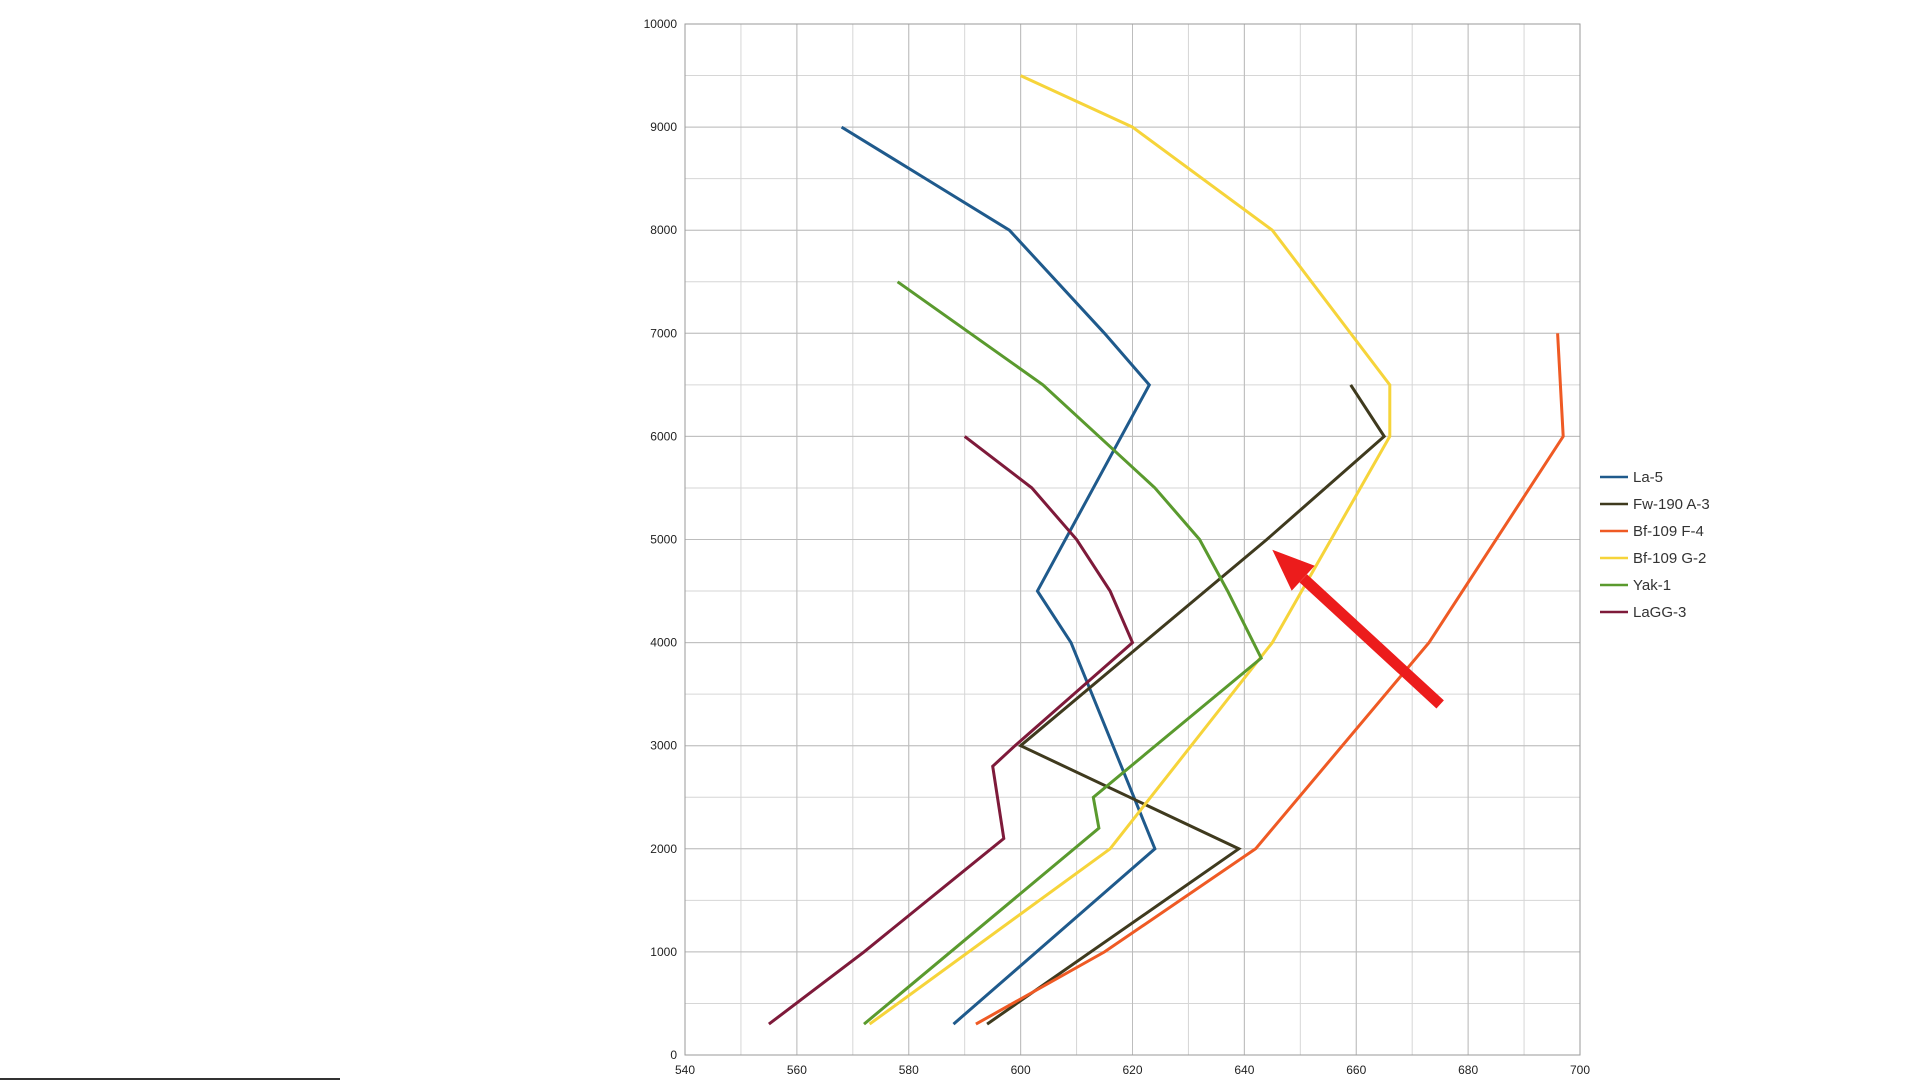 The image size is (1921, 1081). I want to click on legend-label-fw-190-a-3: Fw-190 A-3, so click(1671, 504).